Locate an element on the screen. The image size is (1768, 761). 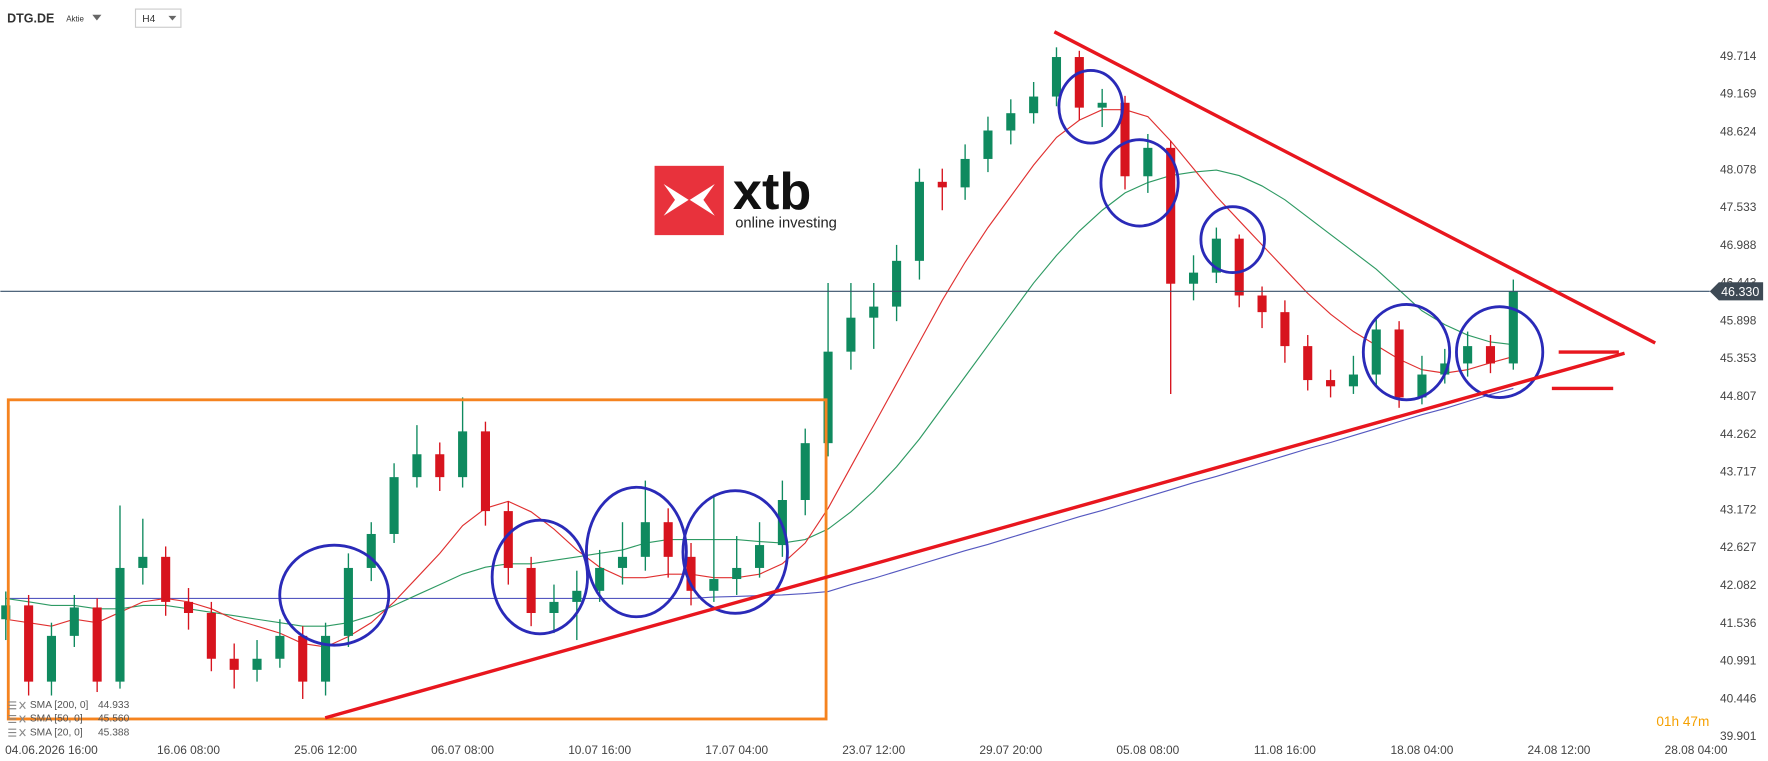
x-tick-label: 24.08 12:00 is located at coordinates (1559, 750).